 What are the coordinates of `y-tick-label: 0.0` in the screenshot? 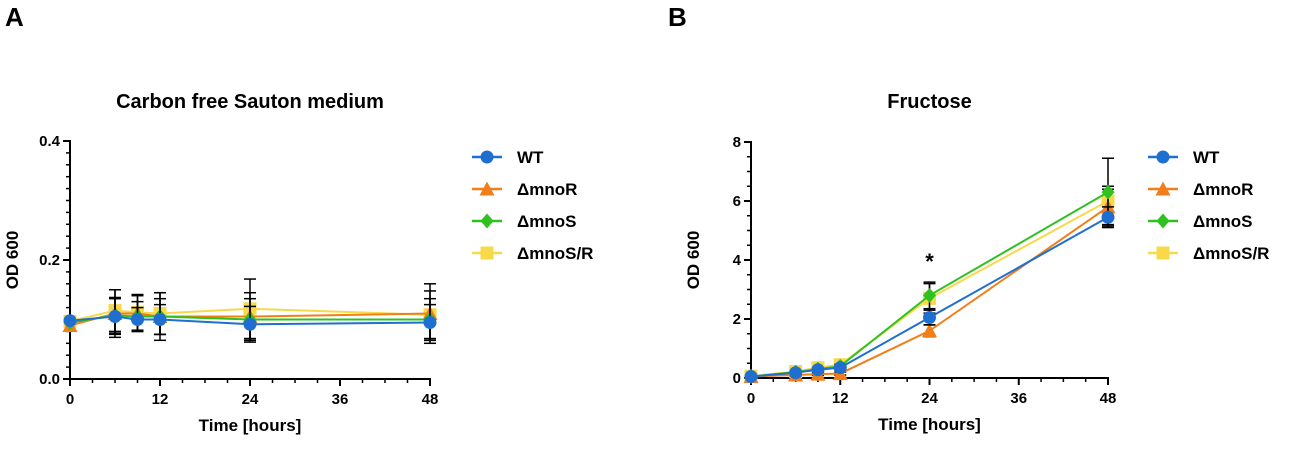 It's located at (49, 379).